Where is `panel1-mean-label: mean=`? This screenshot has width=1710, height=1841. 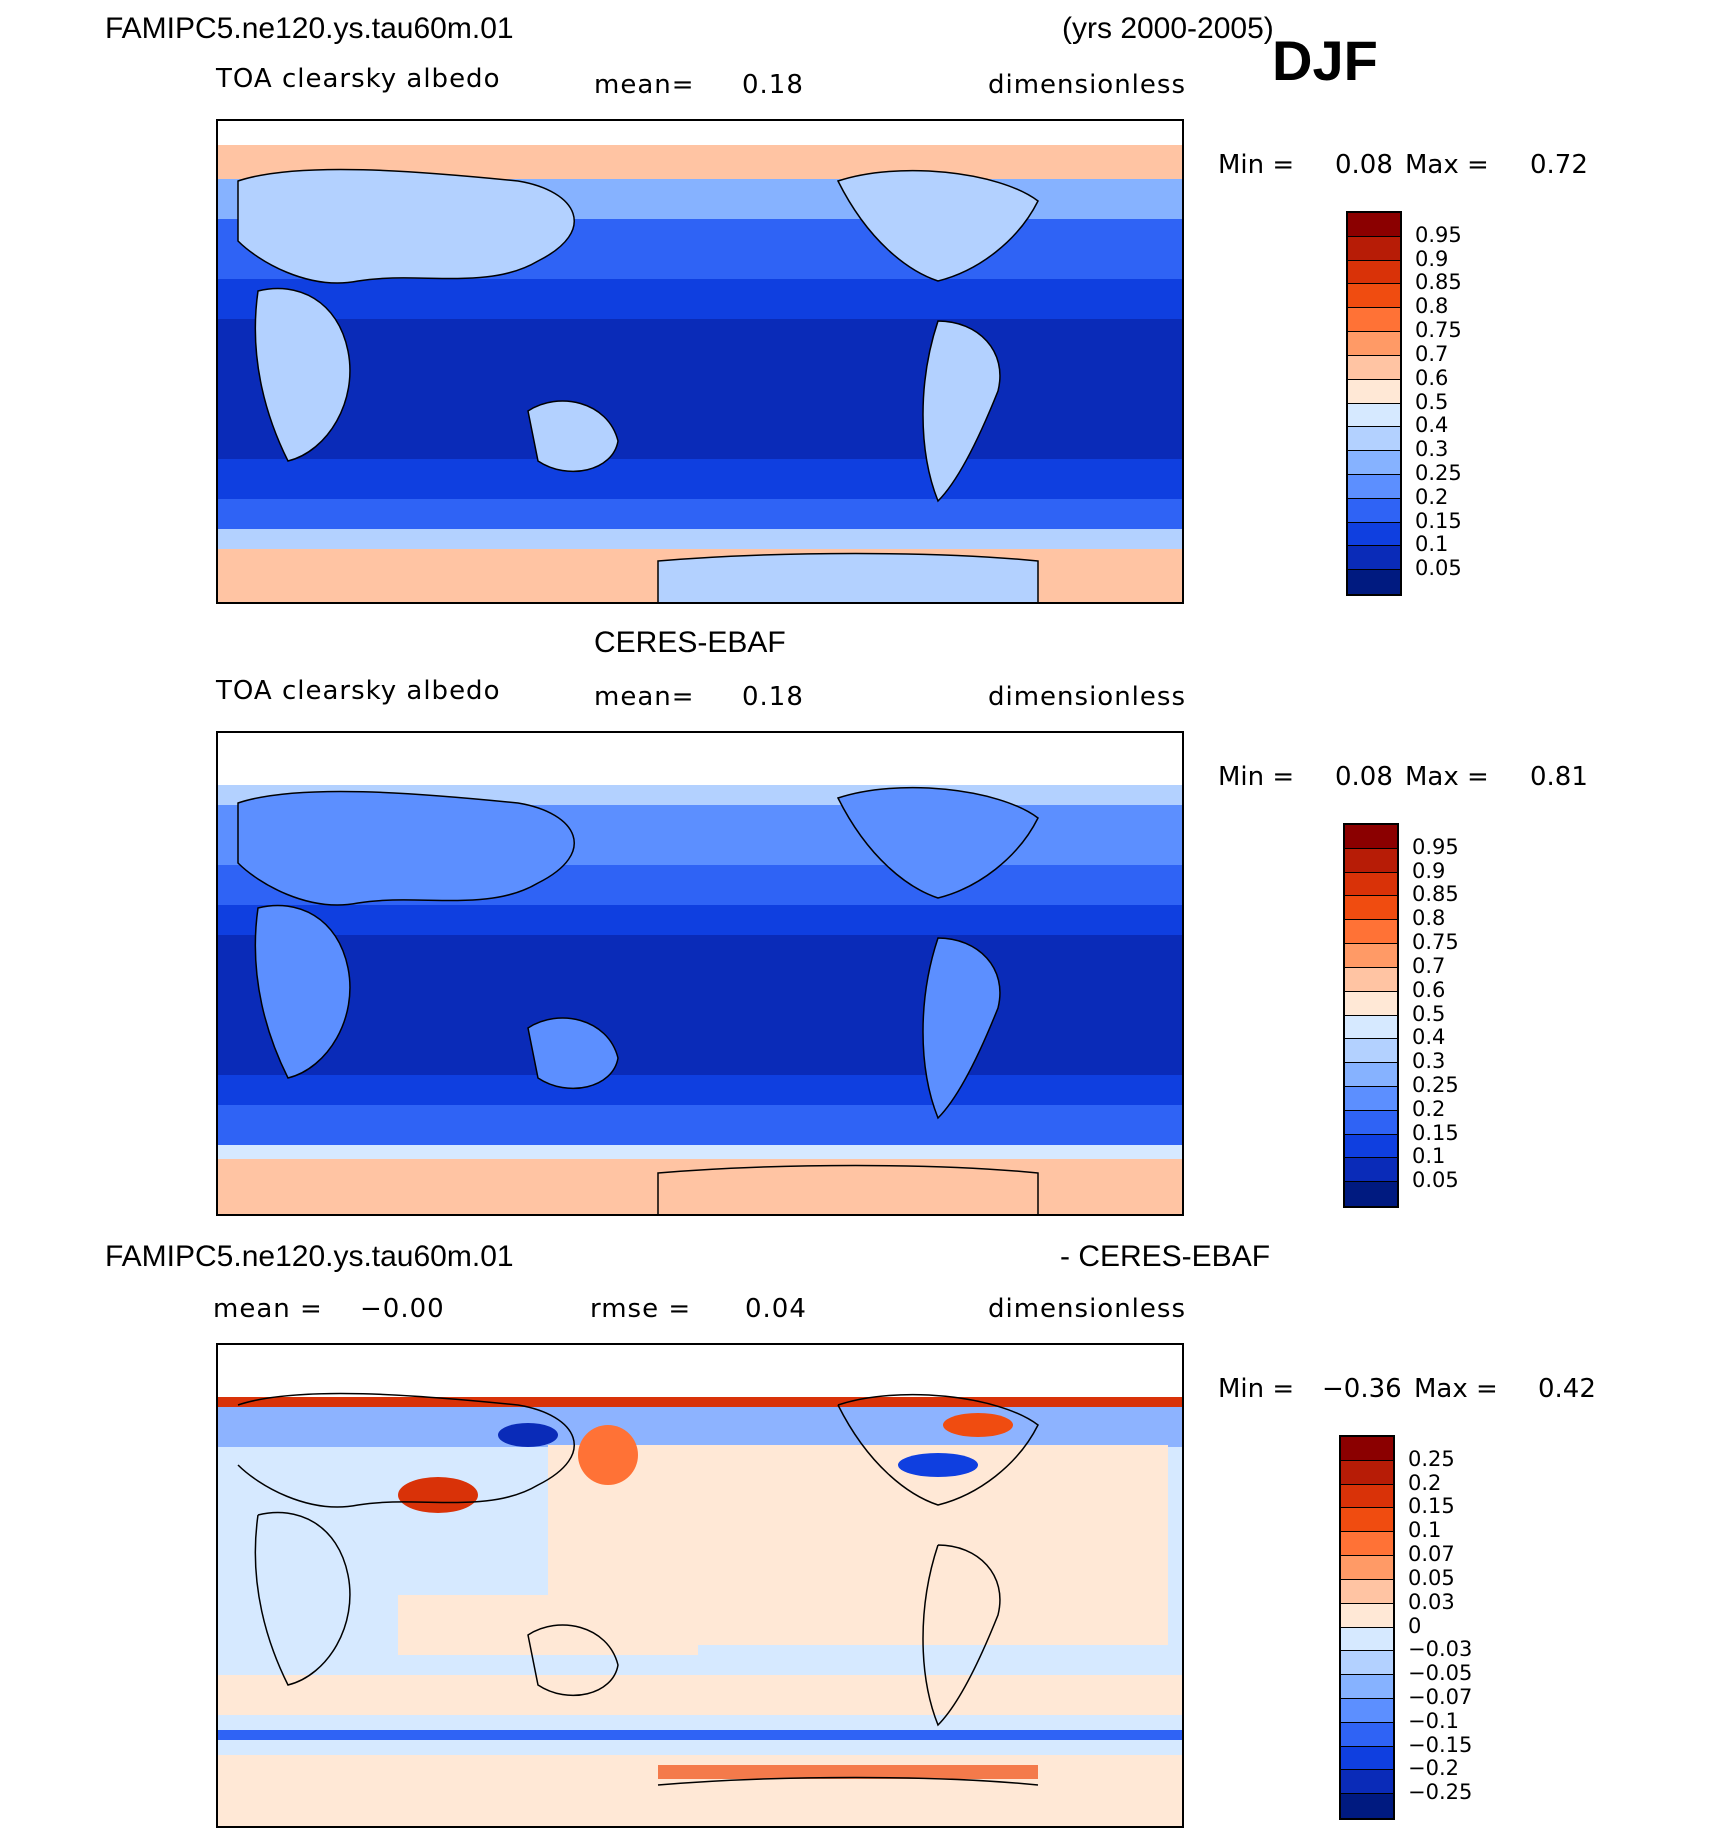
panel1-mean-label: mean= is located at coordinates (644, 85).